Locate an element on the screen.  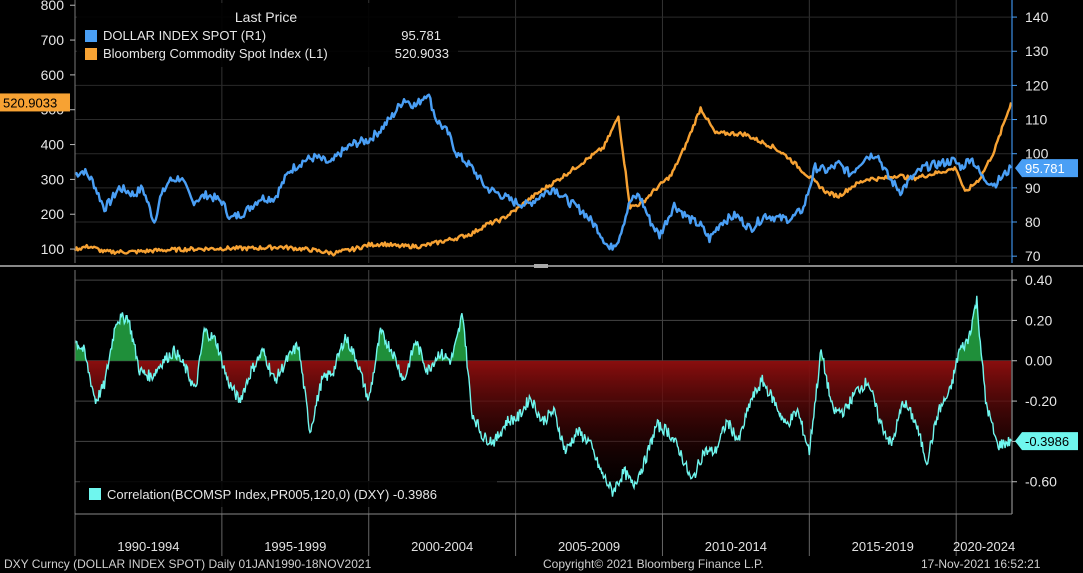
correlation-last-value-label-box is located at coordinates (1046, 441).